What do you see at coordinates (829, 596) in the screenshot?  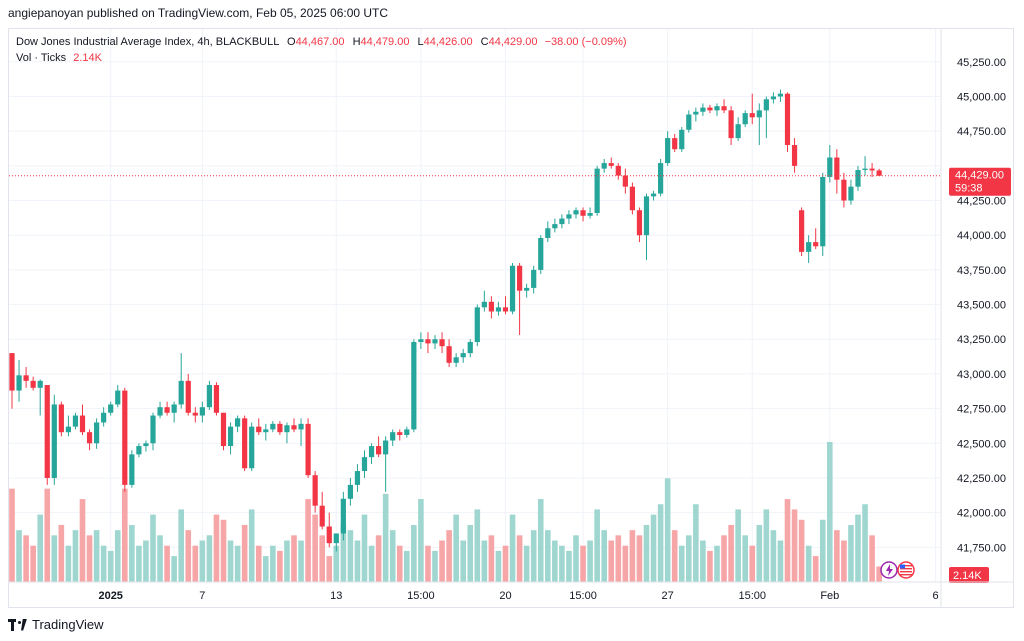 I see `time-tick-label: Feb` at bounding box center [829, 596].